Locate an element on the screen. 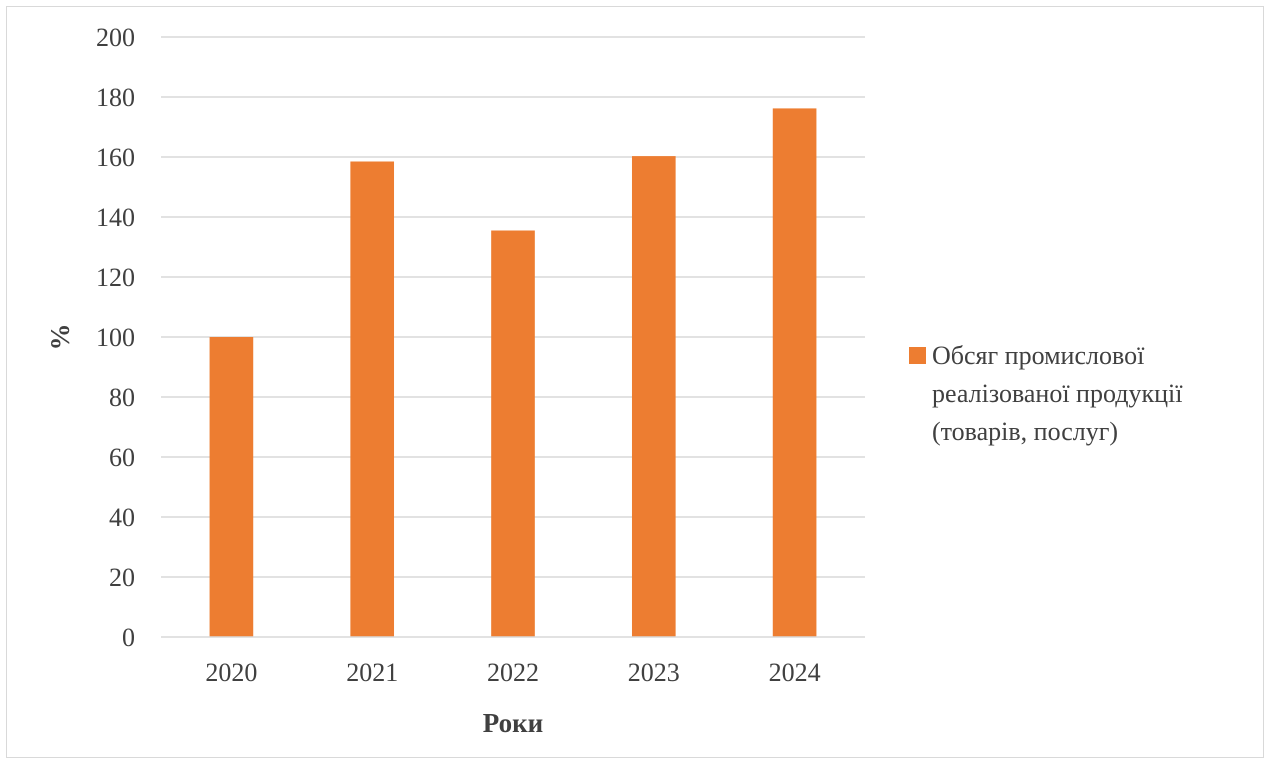 The height and width of the screenshot is (764, 1270). x-tick-label: 2024 is located at coordinates (795, 672).